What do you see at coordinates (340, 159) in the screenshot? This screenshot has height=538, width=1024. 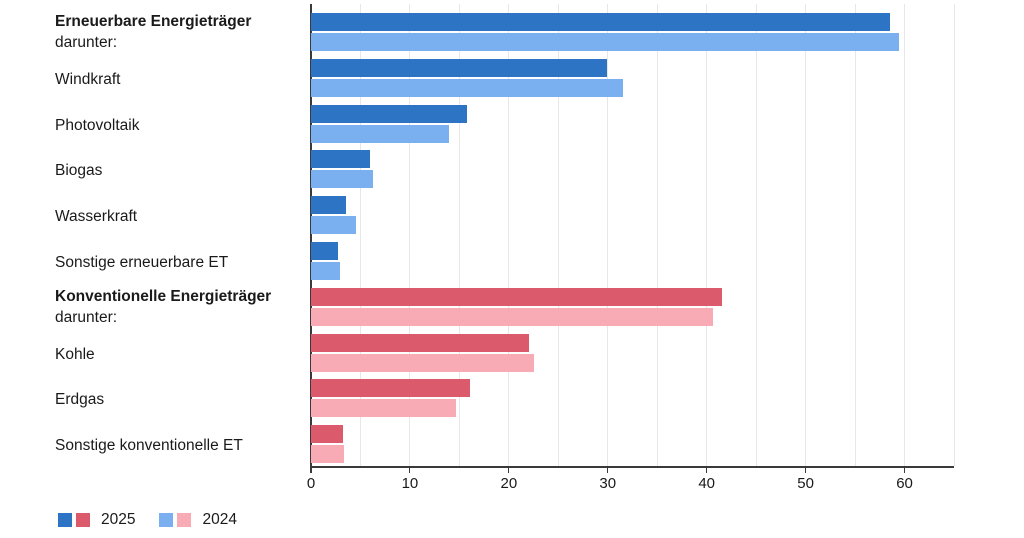 I see `bar-2025-biogas` at bounding box center [340, 159].